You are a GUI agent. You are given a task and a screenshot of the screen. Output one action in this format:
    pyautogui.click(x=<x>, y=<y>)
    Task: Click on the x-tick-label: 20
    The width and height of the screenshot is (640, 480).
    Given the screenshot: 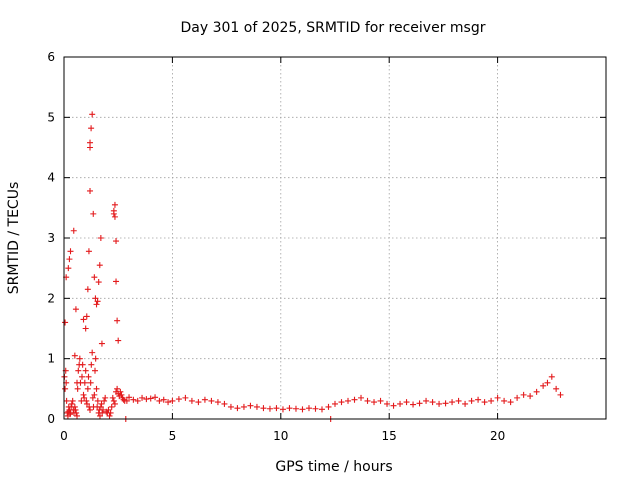 What is the action you would take?
    pyautogui.click(x=497, y=436)
    